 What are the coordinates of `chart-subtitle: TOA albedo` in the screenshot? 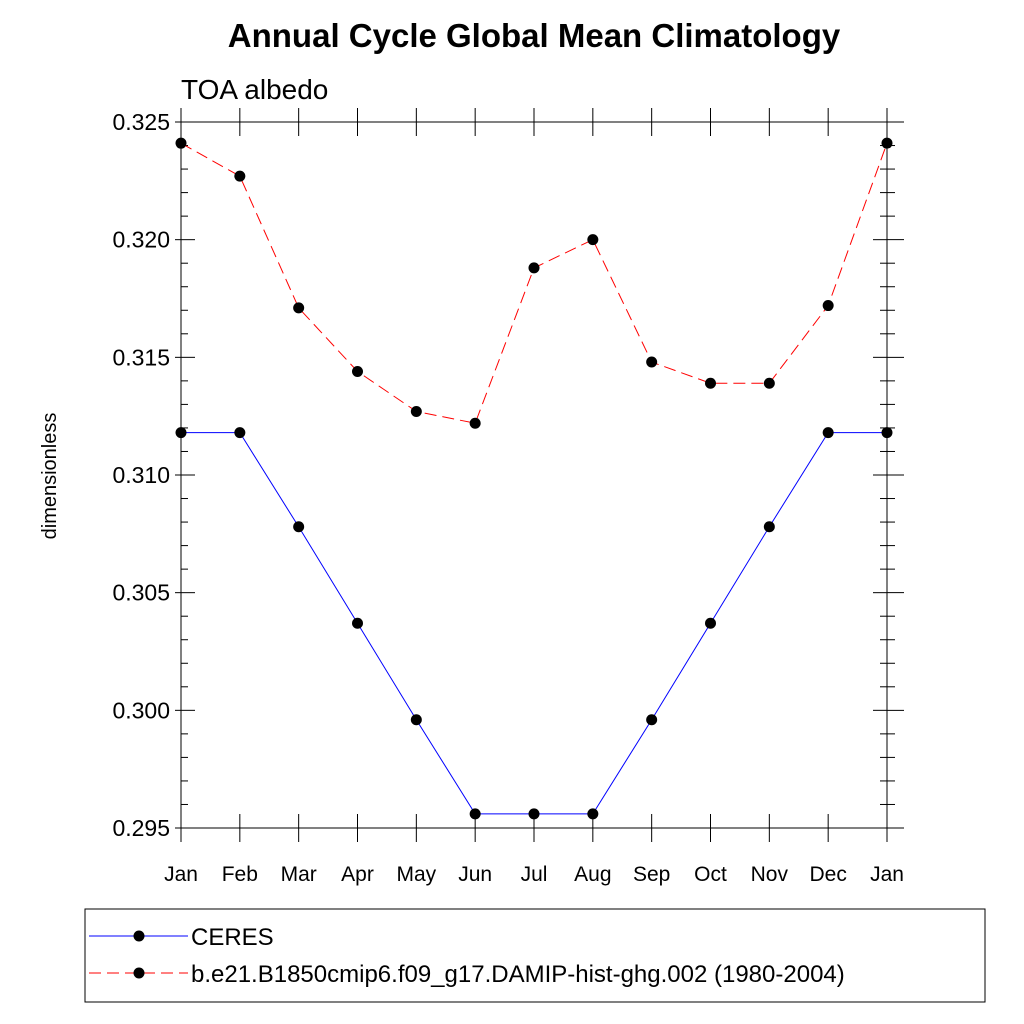 It's located at (254, 89).